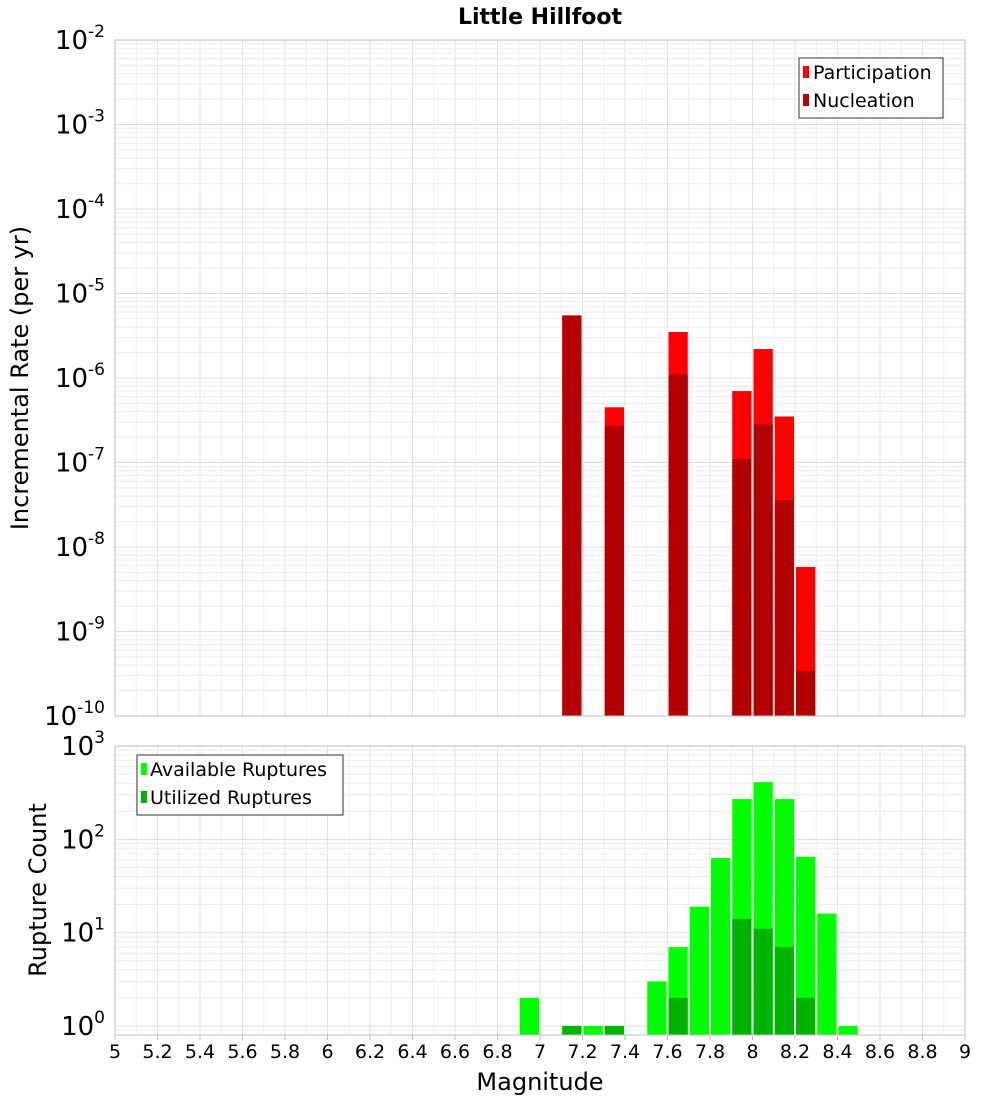  What do you see at coordinates (327, 1052) in the screenshot?
I see `x-tick-label: 6` at bounding box center [327, 1052].